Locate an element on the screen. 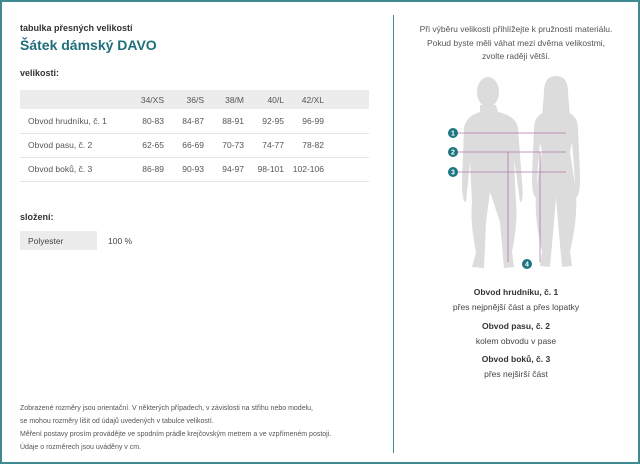  body-measurement-illustration: 1 2 3 4 is located at coordinates (514, 172).